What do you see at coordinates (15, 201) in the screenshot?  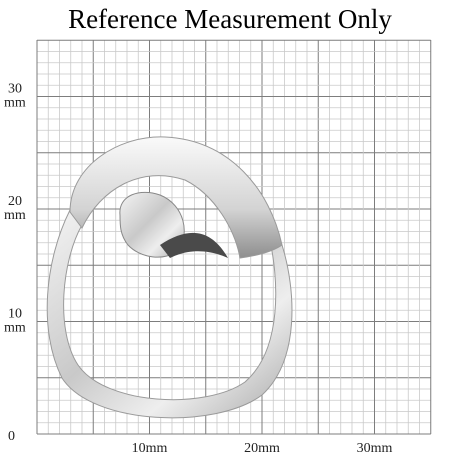 I see `y-label-number: 20` at bounding box center [15, 201].